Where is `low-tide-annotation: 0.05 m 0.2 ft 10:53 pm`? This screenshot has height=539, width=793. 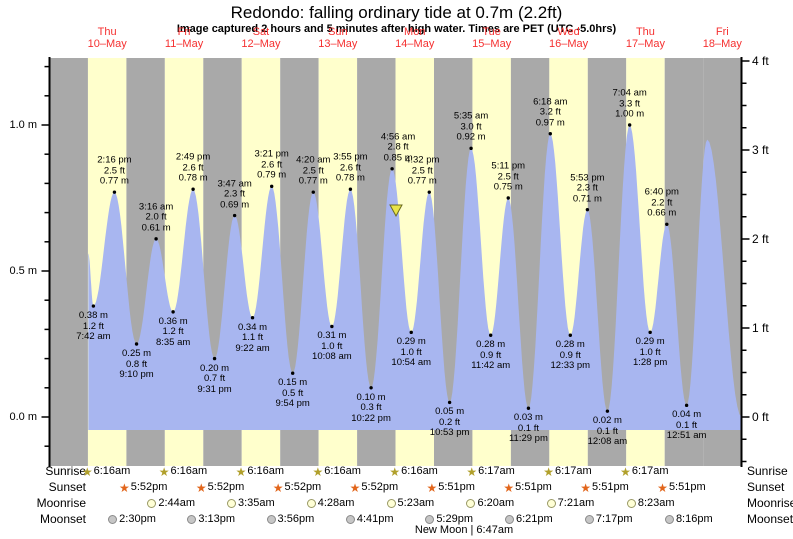 low-tide-annotation: 0.05 m 0.2 ft 10:53 pm is located at coordinates (450, 423).